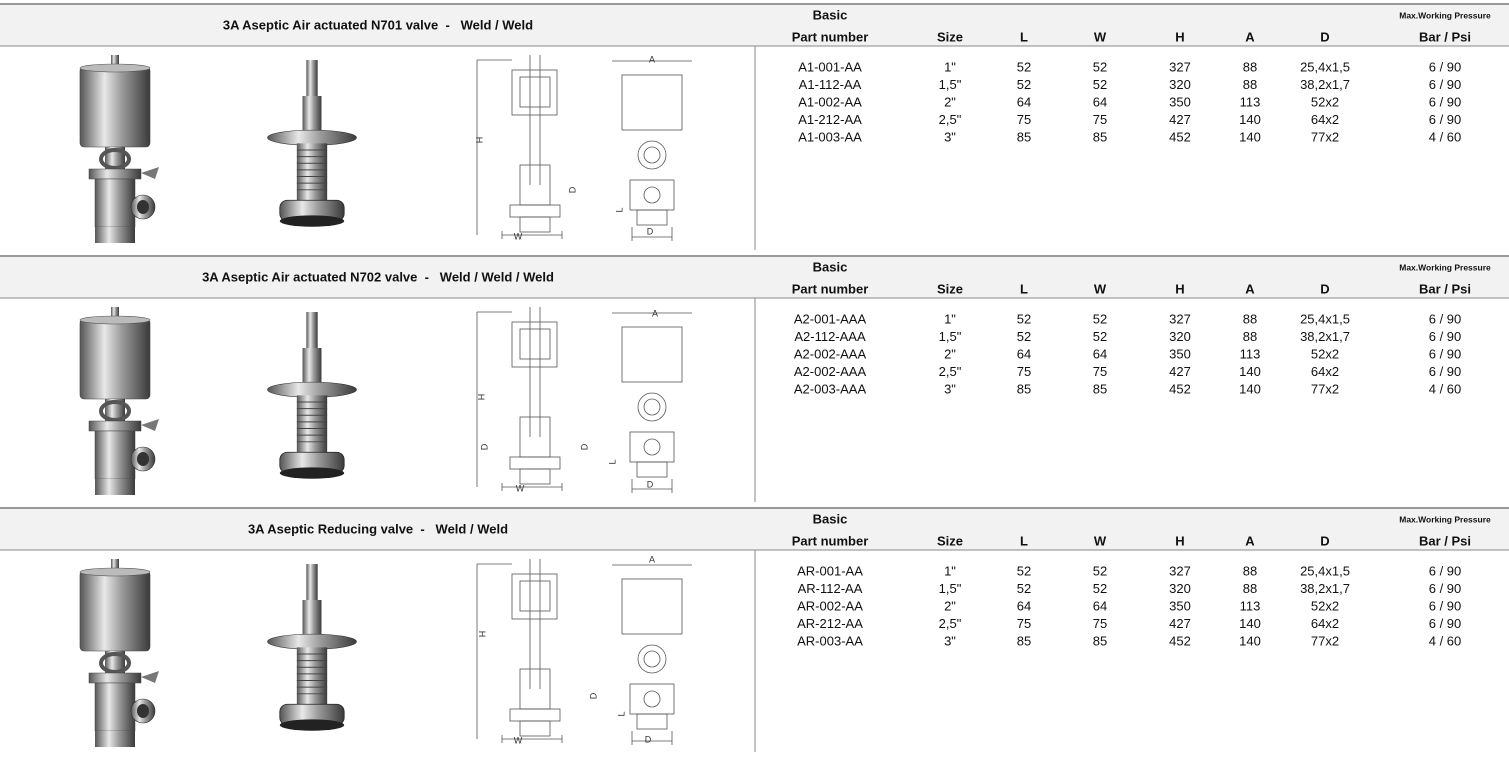 The height and width of the screenshot is (757, 1509). I want to click on table-cell: A2-002-AAA, so click(830, 371).